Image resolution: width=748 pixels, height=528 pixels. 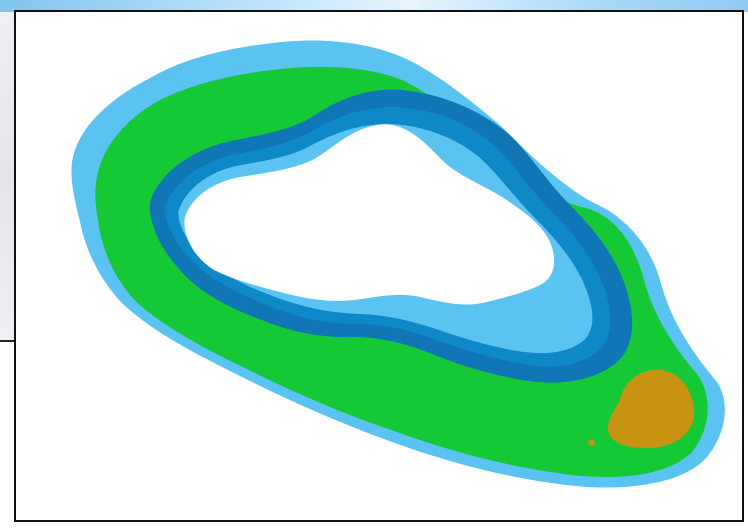 What do you see at coordinates (7, 341) in the screenshot?
I see `side-divider` at bounding box center [7, 341].